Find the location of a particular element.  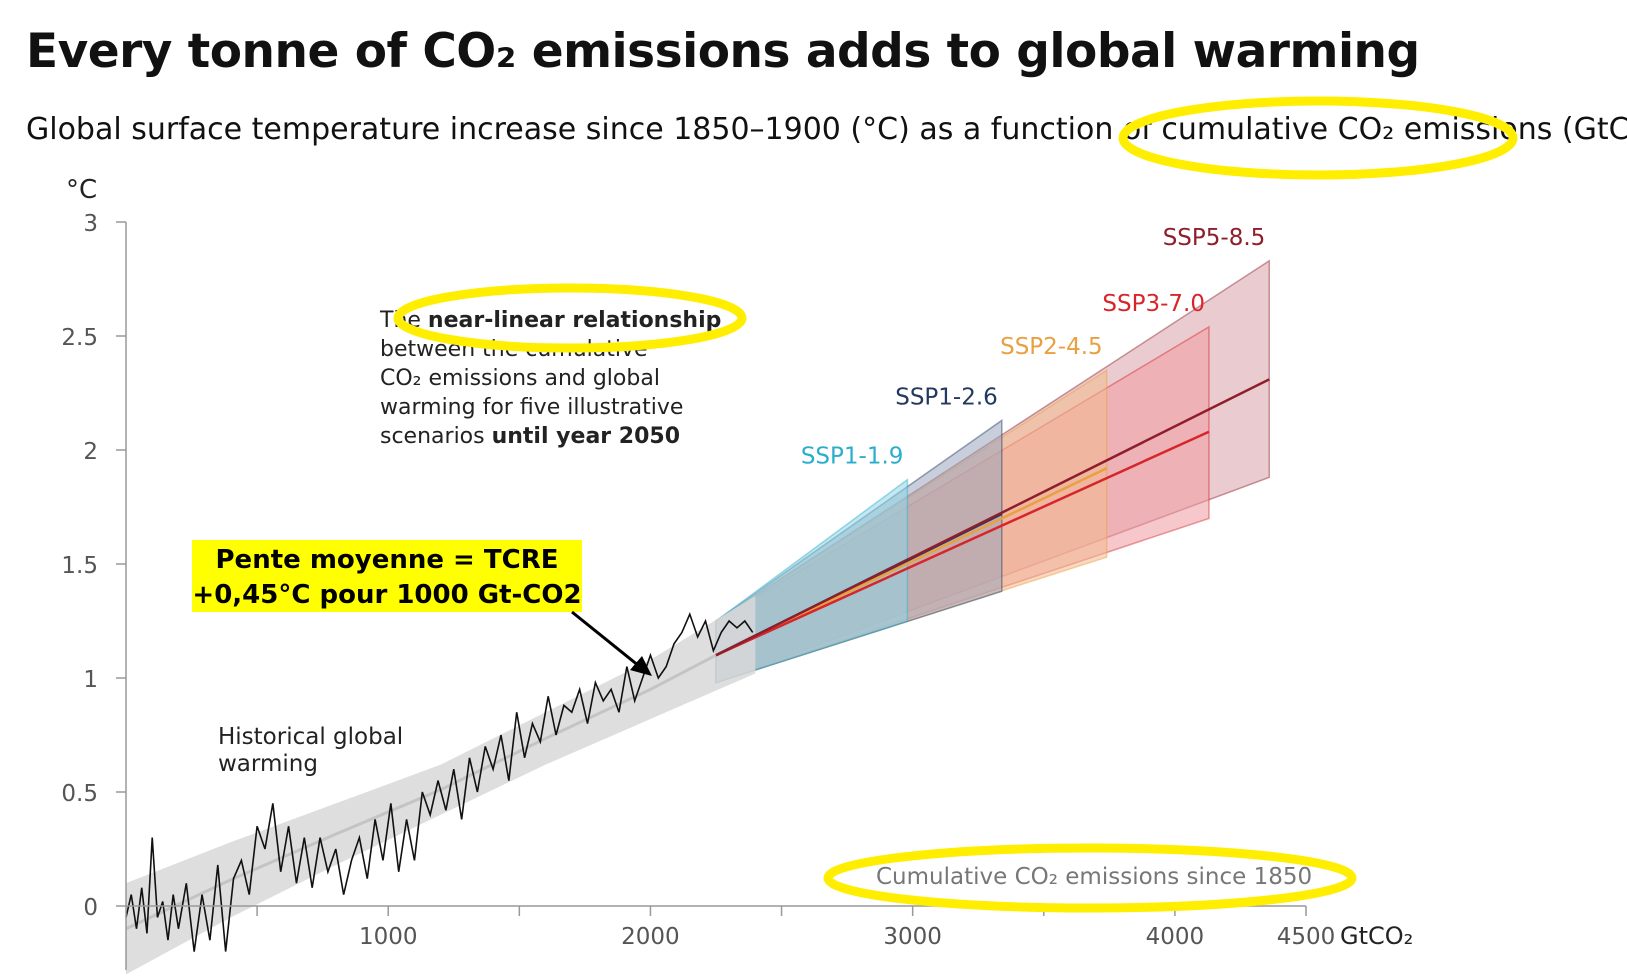

annotation-line-1: The near-linear relationship is located at coordinates (550, 320).